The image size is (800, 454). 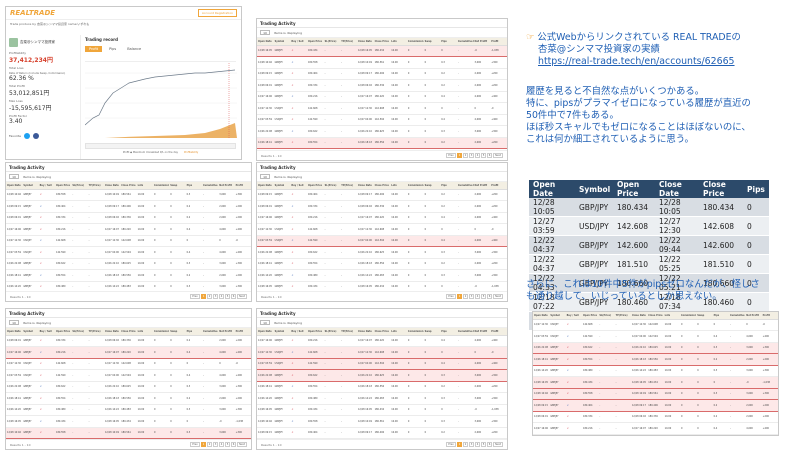 What do you see at coordinates (113, 49) in the screenshot?
I see `tab-pips: Pips` at bounding box center [113, 49].